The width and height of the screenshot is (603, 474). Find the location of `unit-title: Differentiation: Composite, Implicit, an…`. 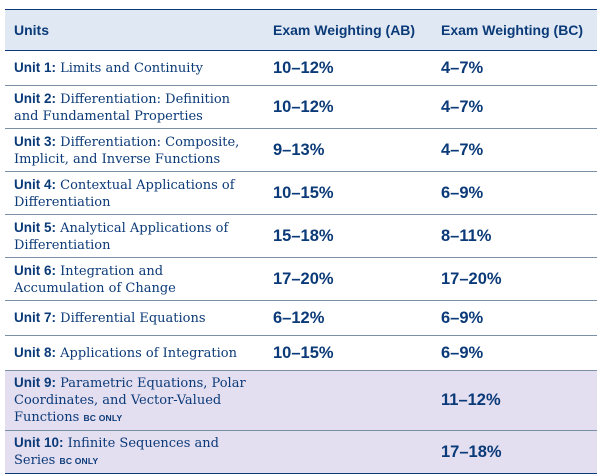

unit-title: Differentiation: Composite, Implicit, an… is located at coordinates (127, 150).